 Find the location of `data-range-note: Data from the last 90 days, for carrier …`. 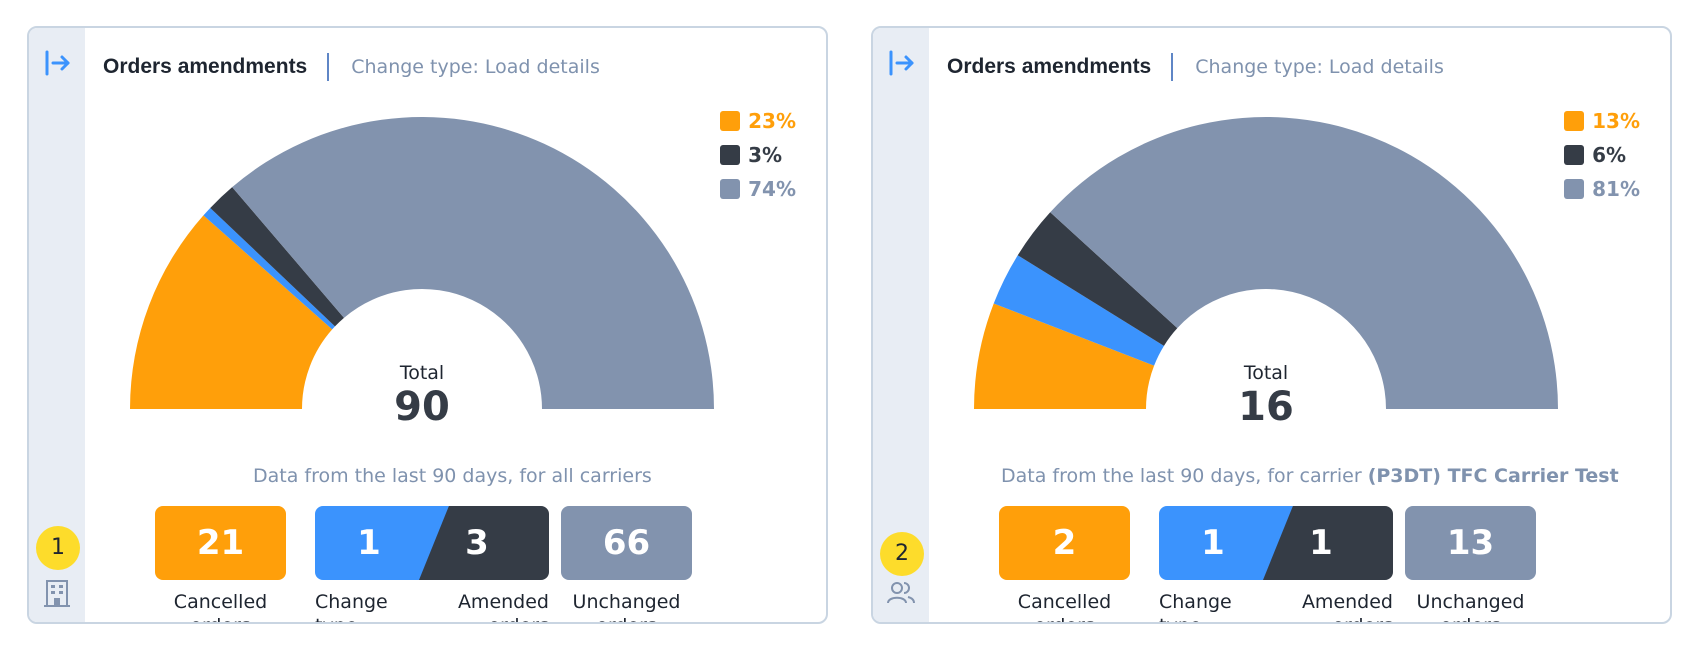

data-range-note: Data from the last 90 days, for carrier … is located at coordinates (1310, 476).